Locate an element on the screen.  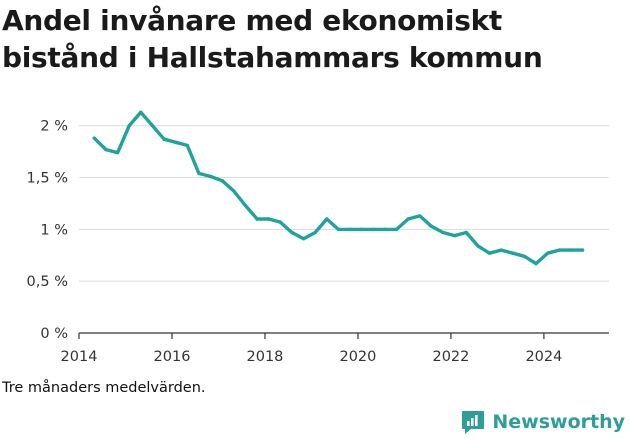
y-tick-label: 1 % is located at coordinates (54, 230).